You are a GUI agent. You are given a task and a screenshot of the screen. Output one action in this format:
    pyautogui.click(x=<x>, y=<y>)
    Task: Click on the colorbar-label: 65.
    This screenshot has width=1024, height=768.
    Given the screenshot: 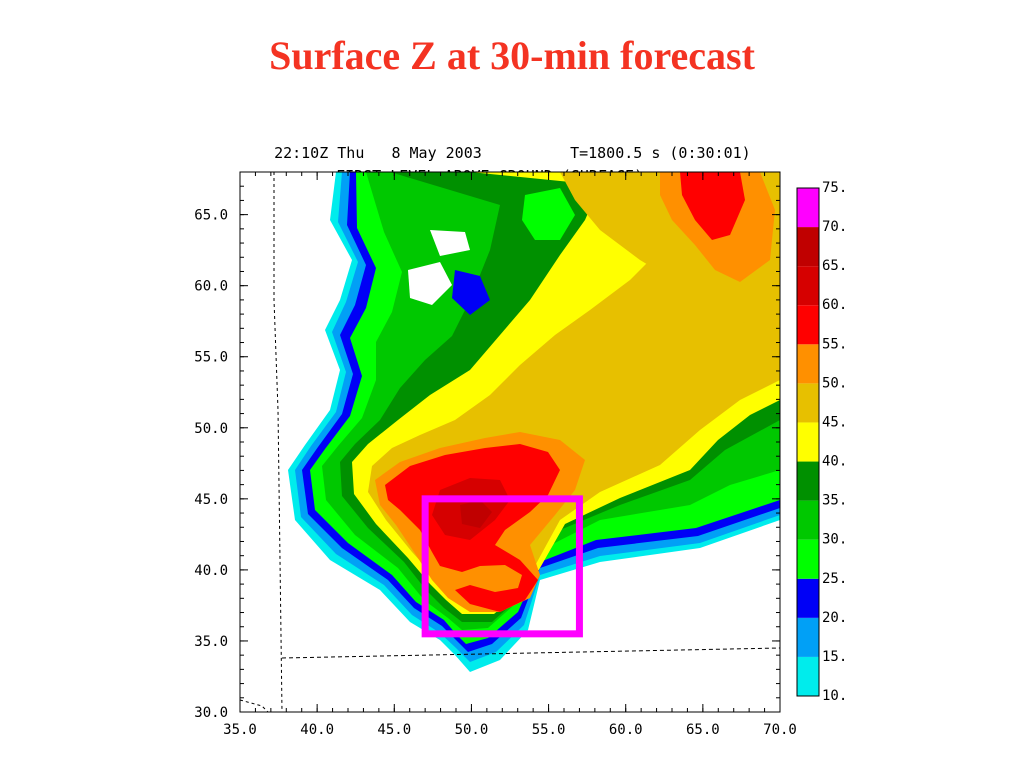 What is the action you would take?
    pyautogui.click(x=834, y=266)
    